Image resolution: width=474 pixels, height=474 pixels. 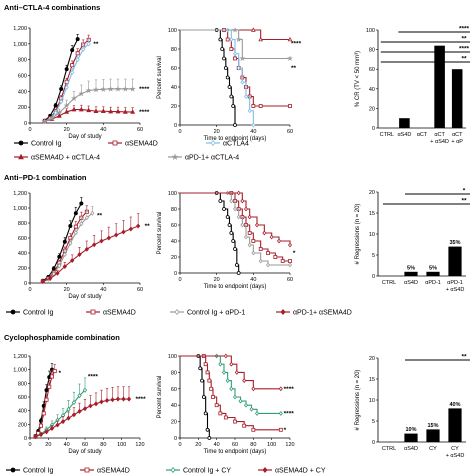 I want to click on x-tick-label: 60, so click(x=290, y=132).